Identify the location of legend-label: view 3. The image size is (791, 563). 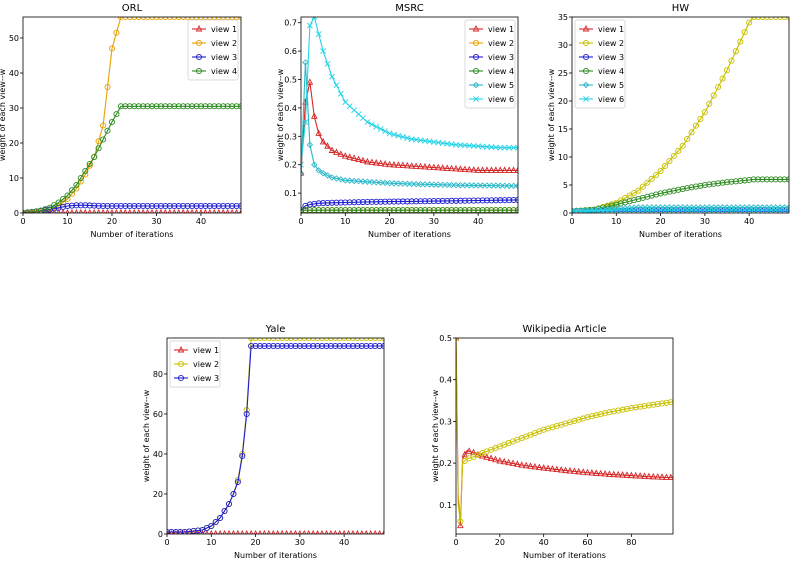
(611, 57).